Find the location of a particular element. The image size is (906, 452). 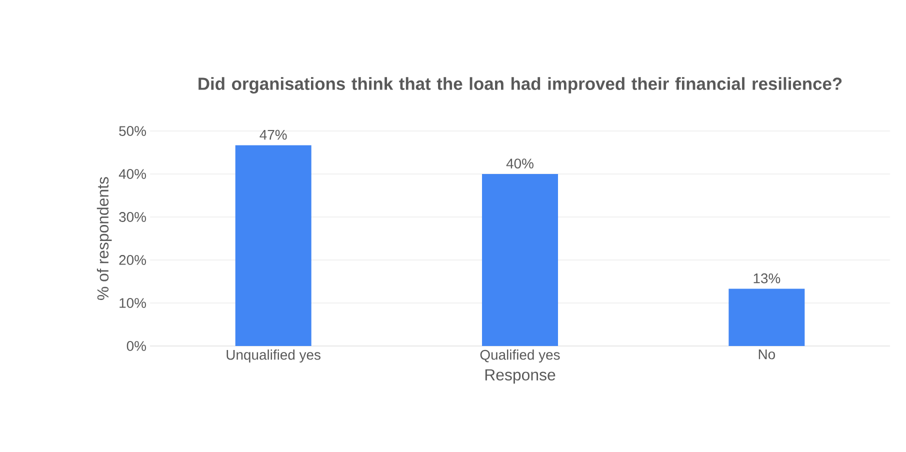

y-tick-label: 10% is located at coordinates (133, 303).